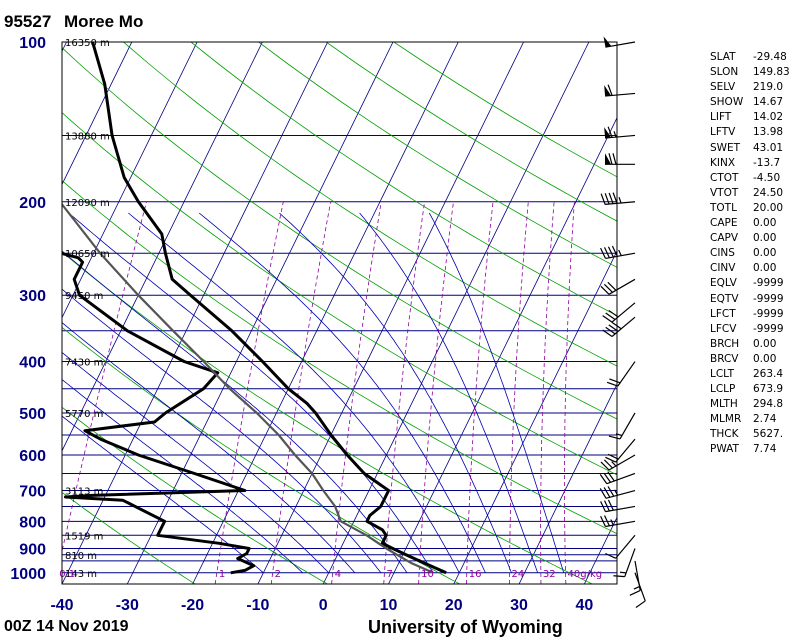 The image size is (800, 640). Describe the element at coordinates (724, 358) in the screenshot. I see `index-name: BRCV` at that location.